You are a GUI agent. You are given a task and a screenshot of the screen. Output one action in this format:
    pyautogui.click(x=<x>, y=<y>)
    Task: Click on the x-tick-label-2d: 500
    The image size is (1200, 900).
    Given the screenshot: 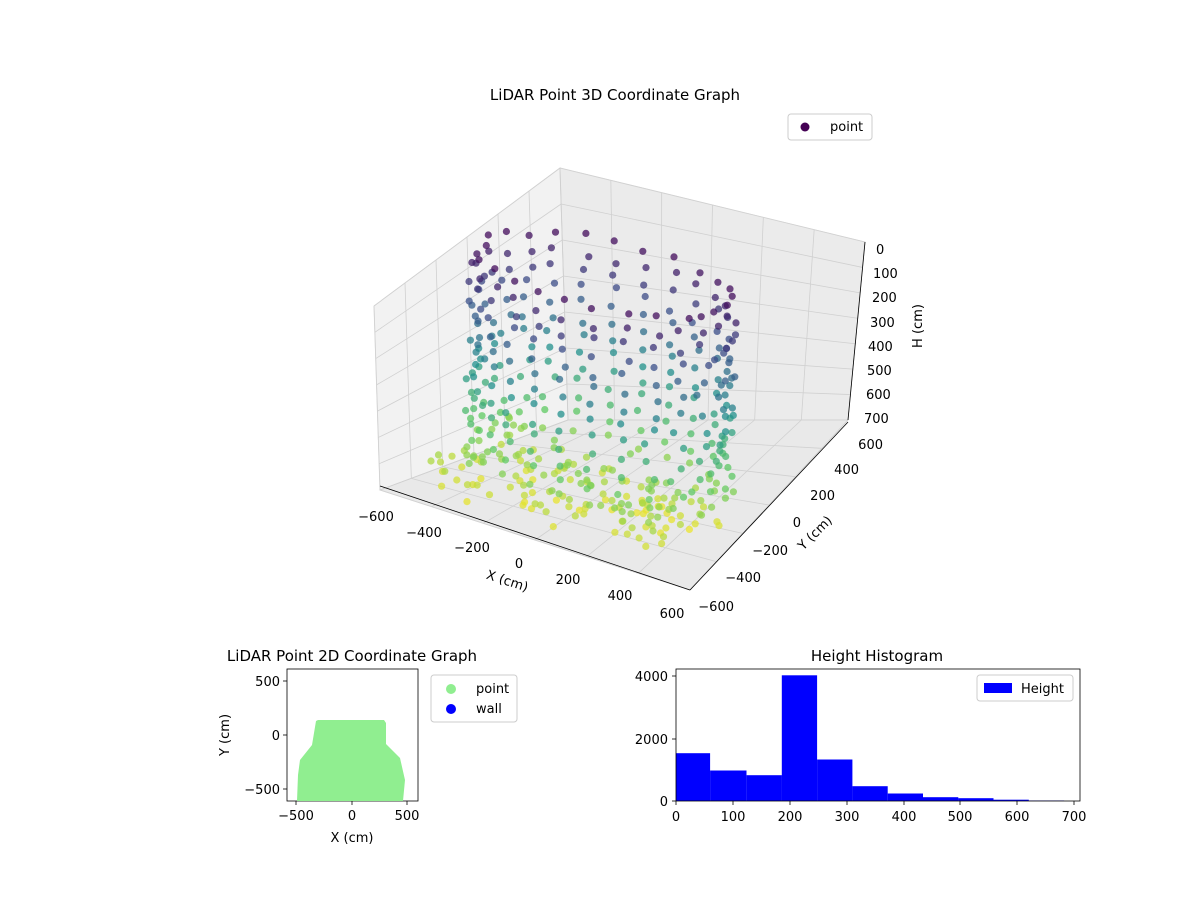 What is the action you would take?
    pyautogui.click(x=407, y=816)
    